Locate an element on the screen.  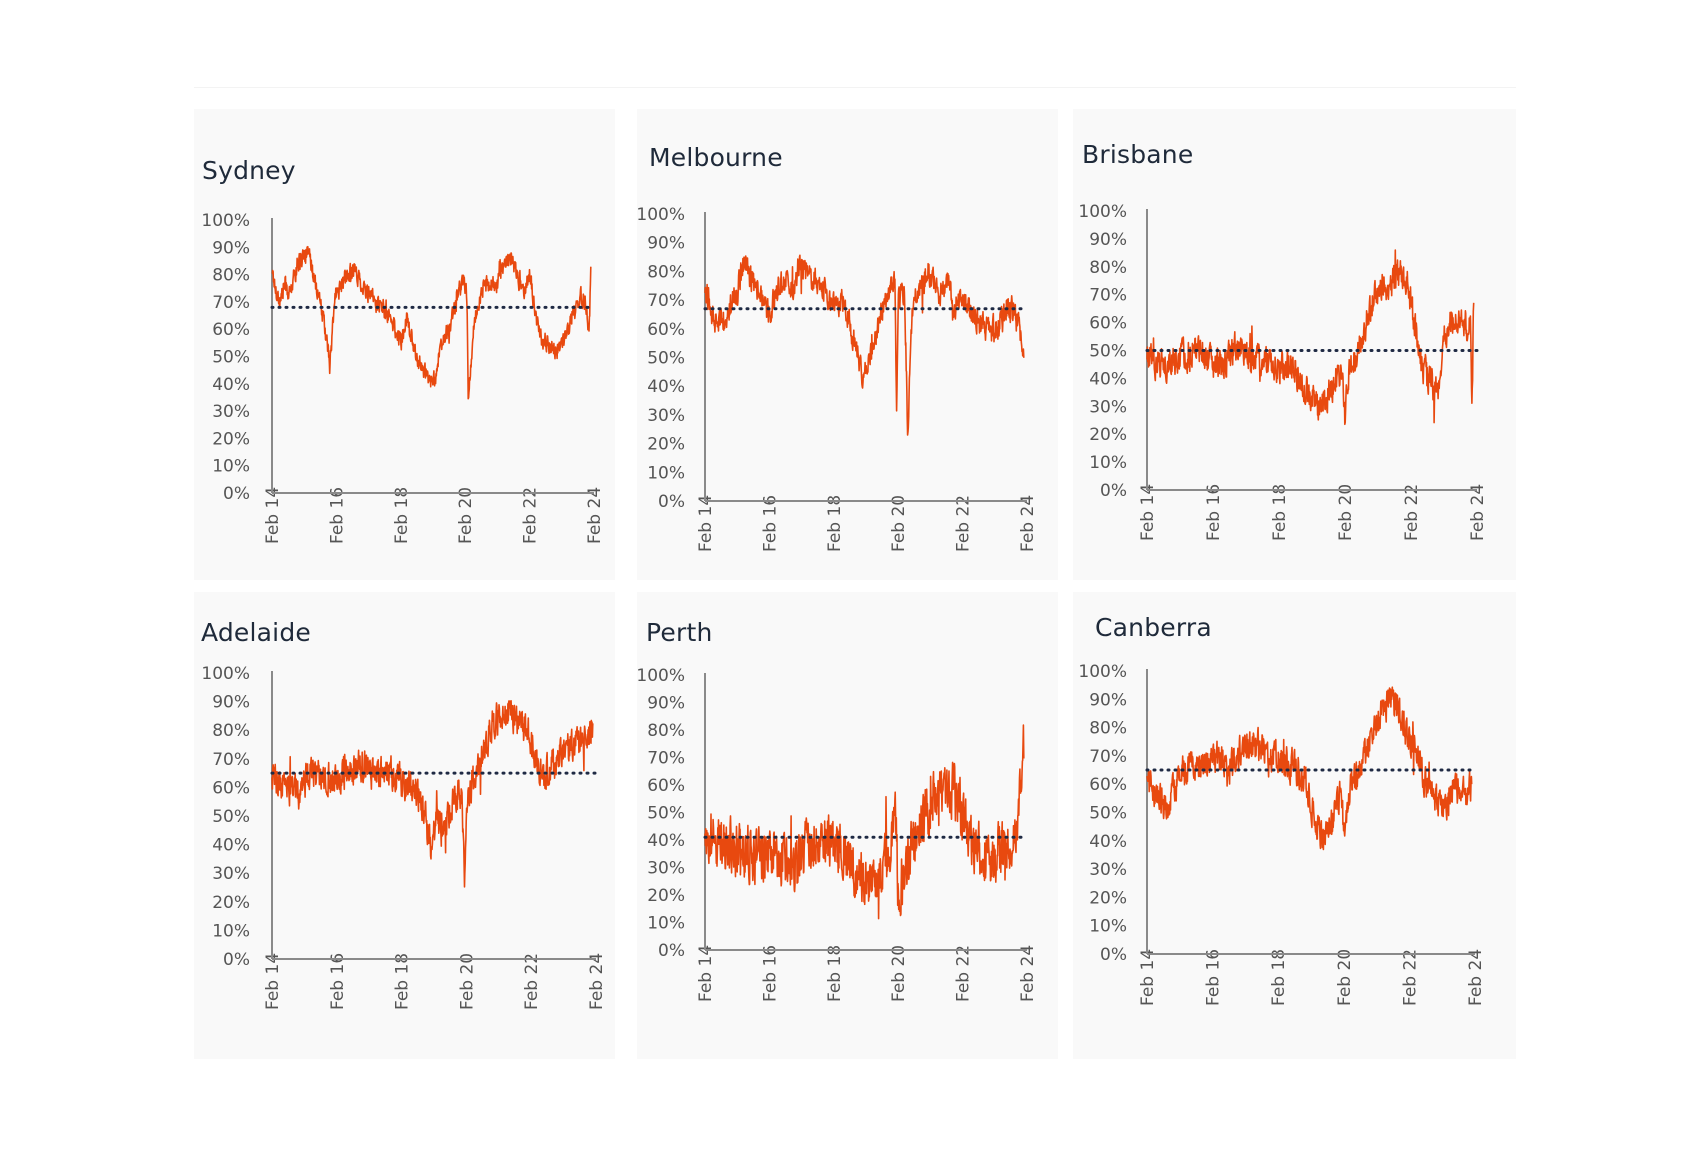
chart-title: Adelaide is located at coordinates (256, 632).